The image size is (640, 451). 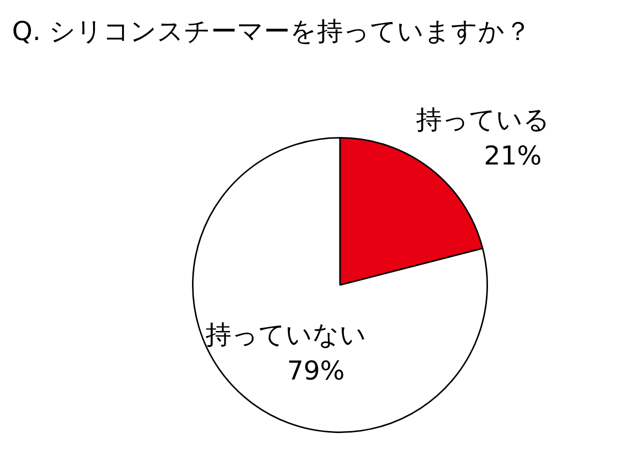 What do you see at coordinates (315, 371) in the screenshot?
I see `data-label: 79%` at bounding box center [315, 371].